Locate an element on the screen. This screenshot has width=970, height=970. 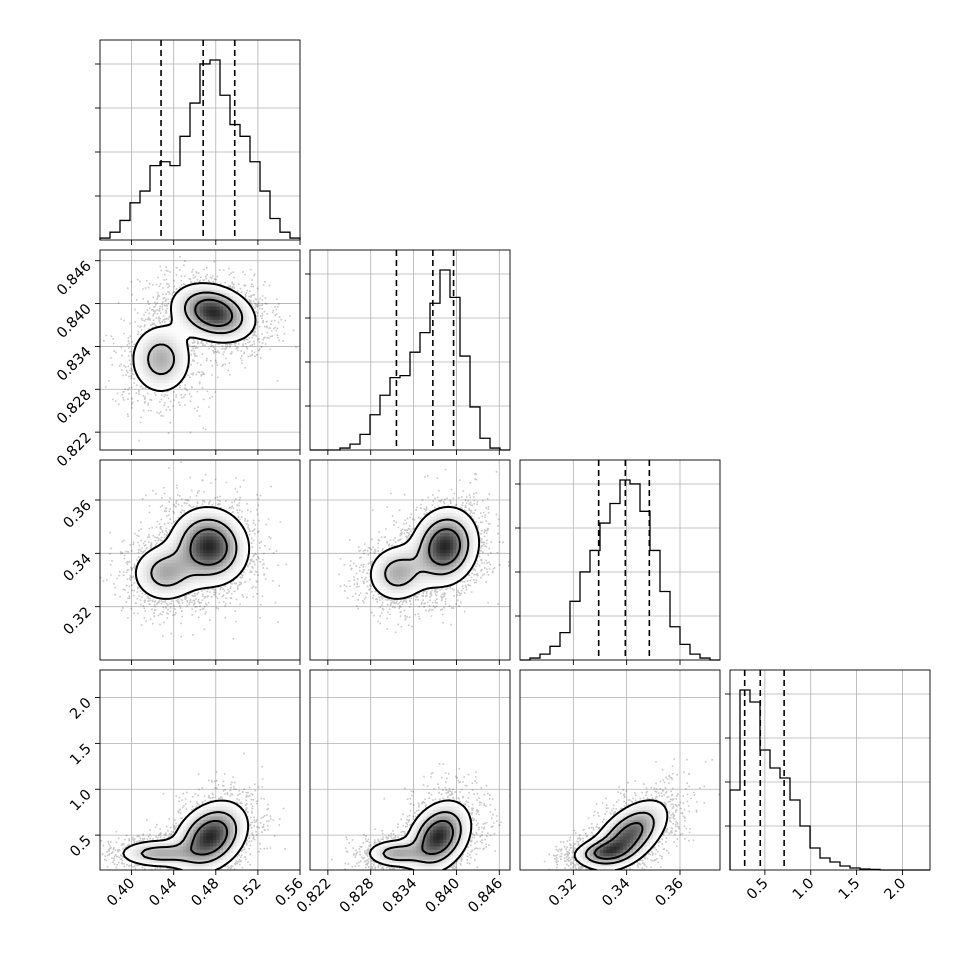
x-tick-label-2-0: 0.32 is located at coordinates (563, 893).